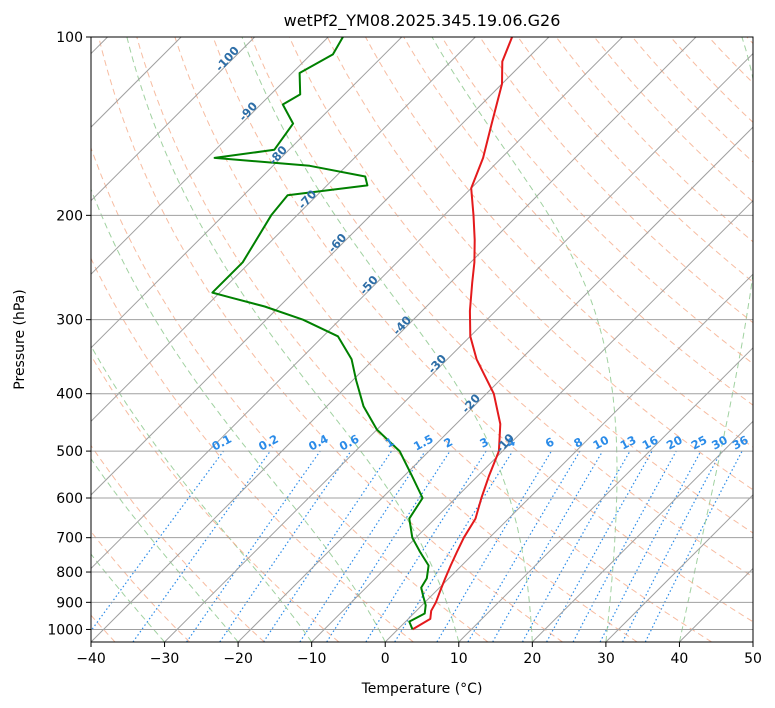  I want to click on y-tick-label: 900, so click(69, 603).